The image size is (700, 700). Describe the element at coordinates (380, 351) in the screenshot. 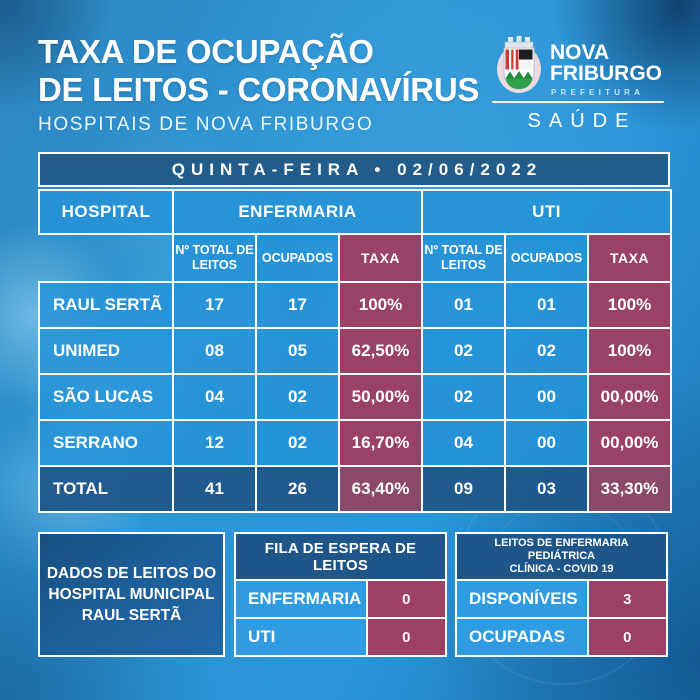

I see `enf-taxa-cell: 62,50%` at that location.